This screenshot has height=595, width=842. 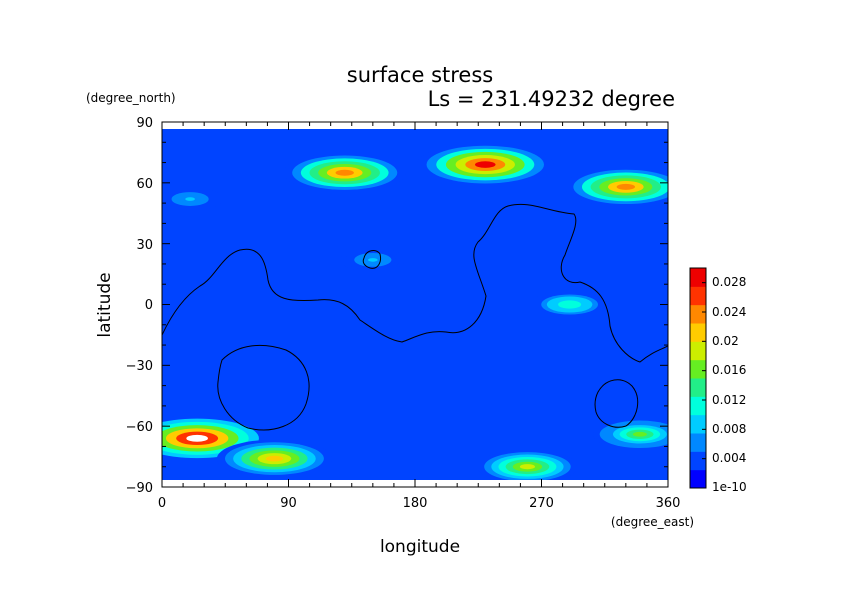 What do you see at coordinates (144, 184) in the screenshot?
I see `y-tick-label: 60` at bounding box center [144, 184].